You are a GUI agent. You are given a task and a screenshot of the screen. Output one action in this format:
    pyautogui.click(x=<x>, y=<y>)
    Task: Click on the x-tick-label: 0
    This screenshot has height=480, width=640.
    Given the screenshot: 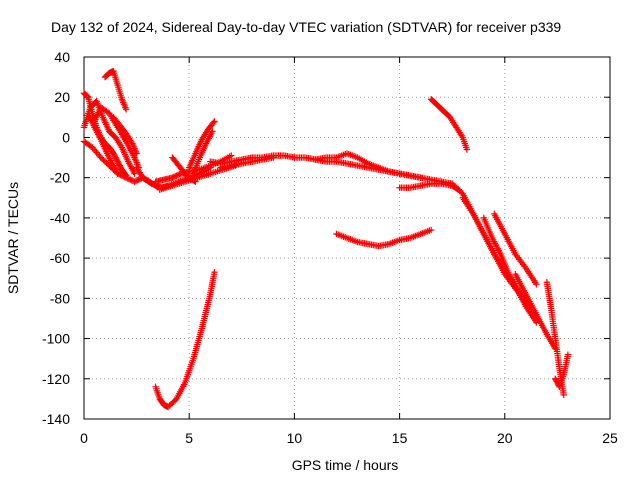 What is the action you would take?
    pyautogui.click(x=84, y=438)
    